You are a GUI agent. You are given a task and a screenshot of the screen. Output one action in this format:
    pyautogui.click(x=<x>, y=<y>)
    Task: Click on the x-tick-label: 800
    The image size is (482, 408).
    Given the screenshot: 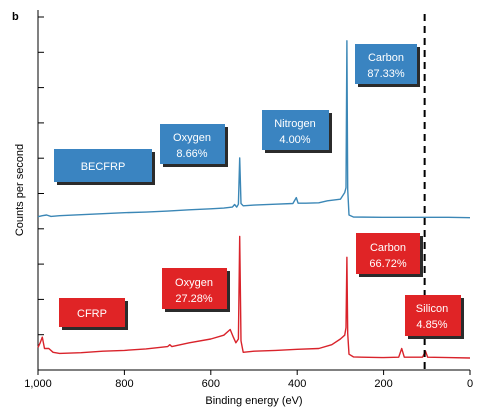 What is the action you would take?
    pyautogui.click(x=124, y=384)
    